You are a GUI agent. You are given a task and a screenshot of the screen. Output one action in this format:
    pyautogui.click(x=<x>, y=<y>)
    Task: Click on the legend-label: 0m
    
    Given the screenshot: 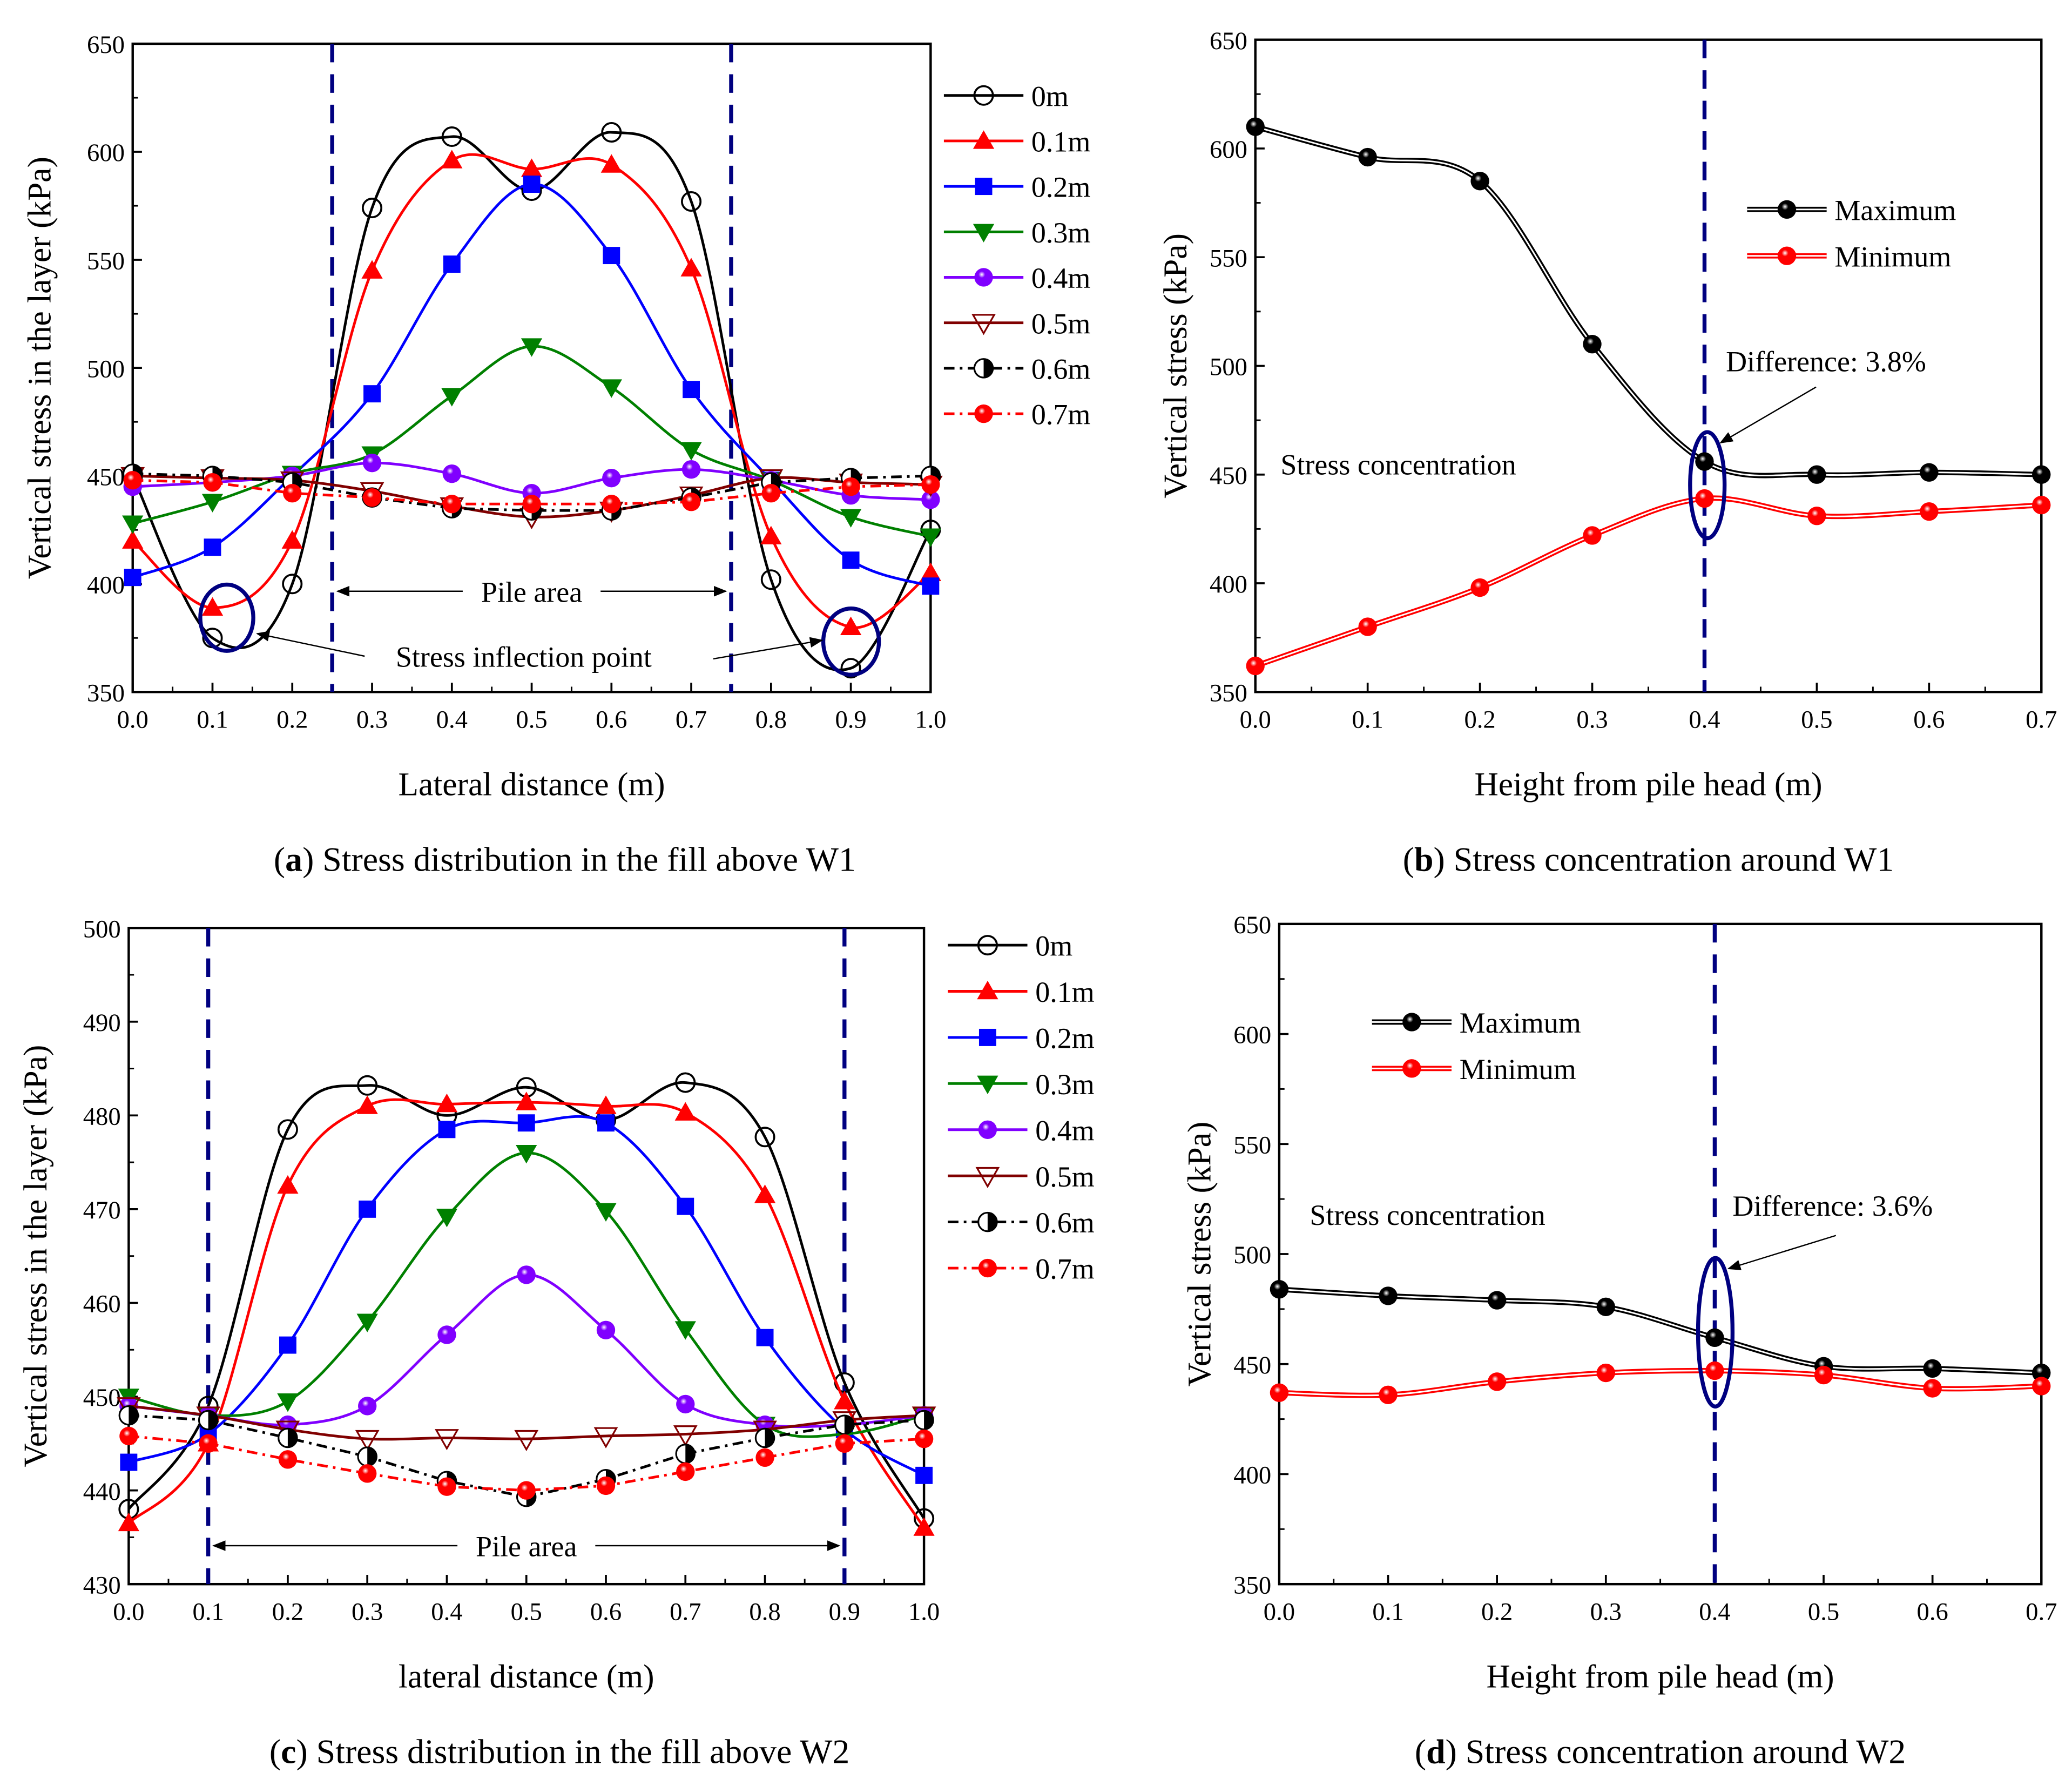 What is the action you would take?
    pyautogui.click(x=1053, y=946)
    